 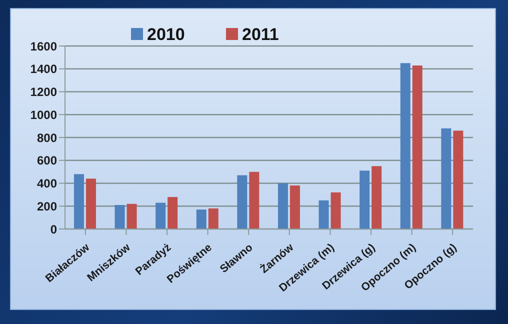 What do you see at coordinates (47, 206) in the screenshot?
I see `y-tick-label: 200` at bounding box center [47, 206].